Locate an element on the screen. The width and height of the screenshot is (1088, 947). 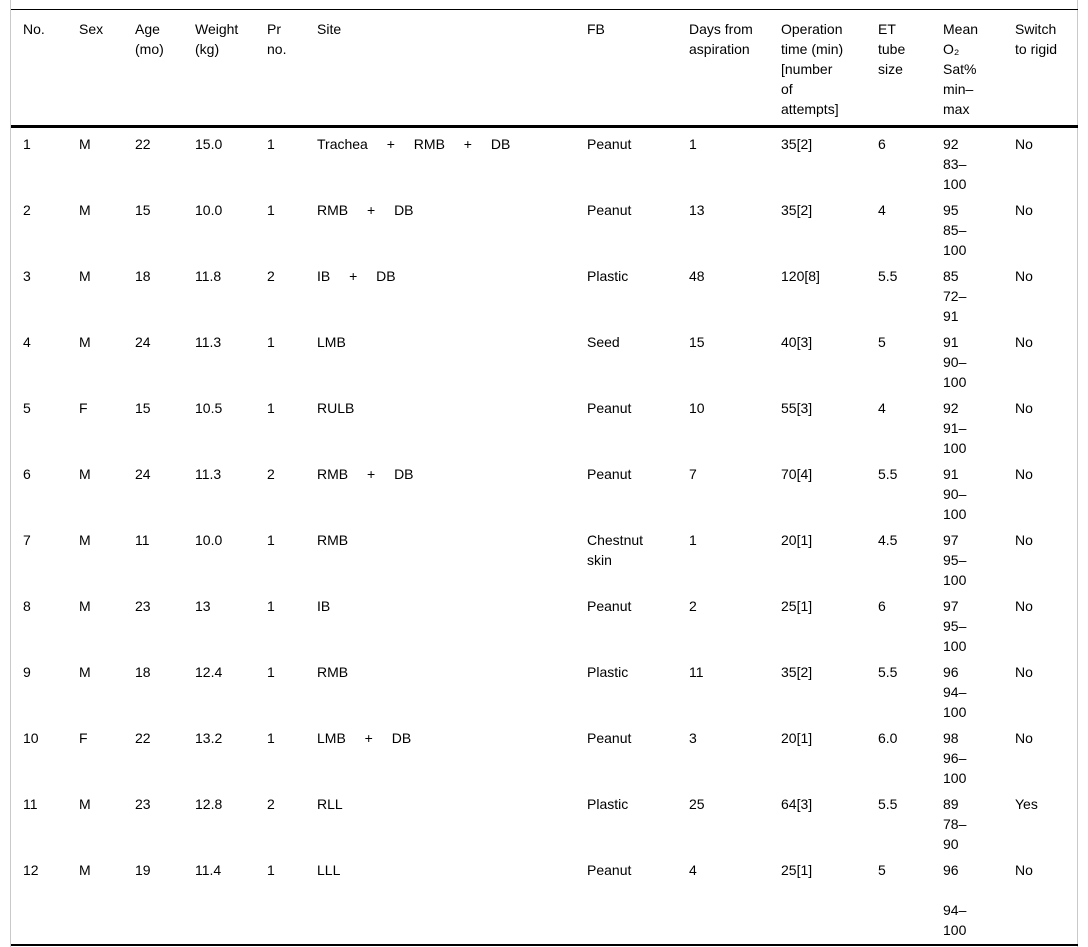
cell-weight_kg: 11.3 is located at coordinates (208, 342).